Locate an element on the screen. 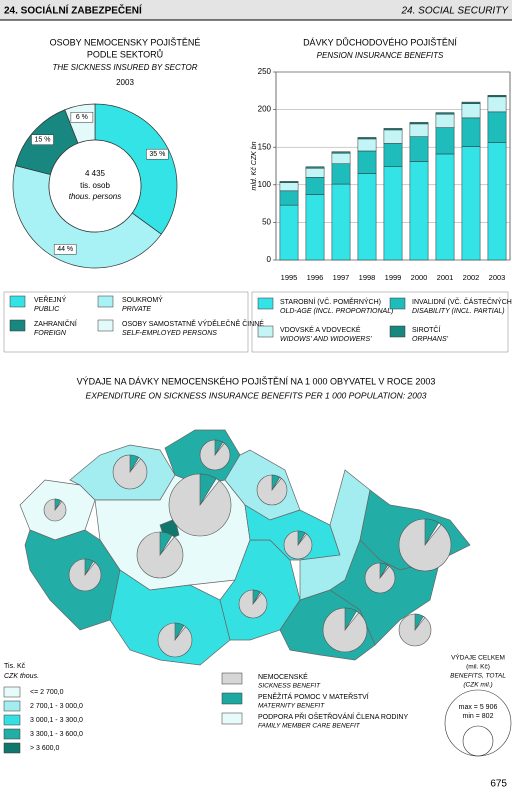 This screenshot has width=512, height=793. legend-label-en: FOREIGN is located at coordinates (50, 333).